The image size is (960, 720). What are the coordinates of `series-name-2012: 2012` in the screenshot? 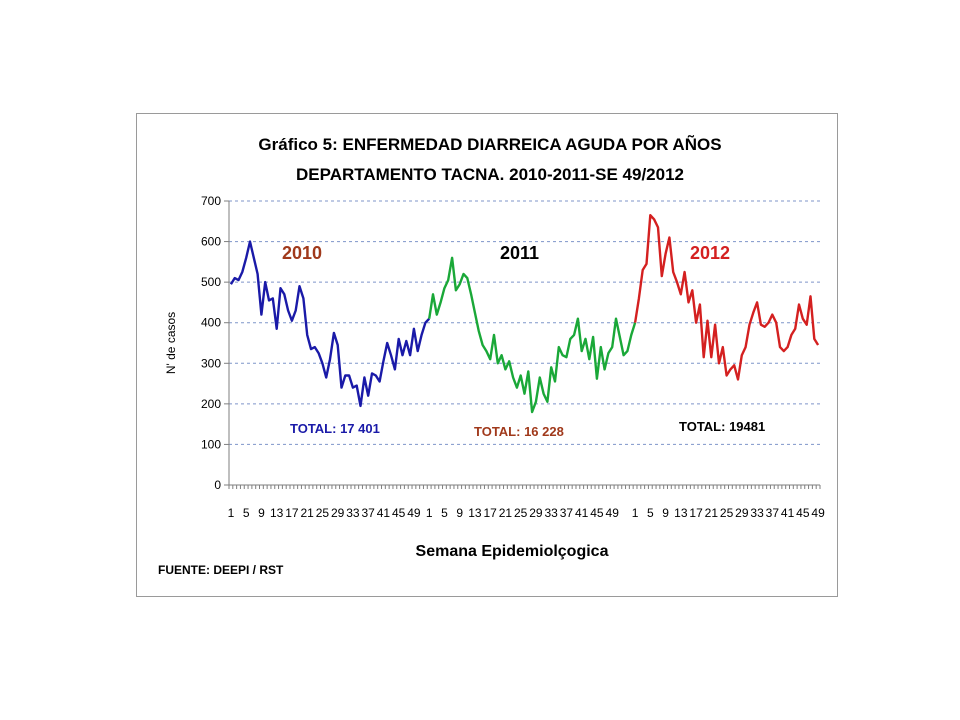 It's located at (710, 253).